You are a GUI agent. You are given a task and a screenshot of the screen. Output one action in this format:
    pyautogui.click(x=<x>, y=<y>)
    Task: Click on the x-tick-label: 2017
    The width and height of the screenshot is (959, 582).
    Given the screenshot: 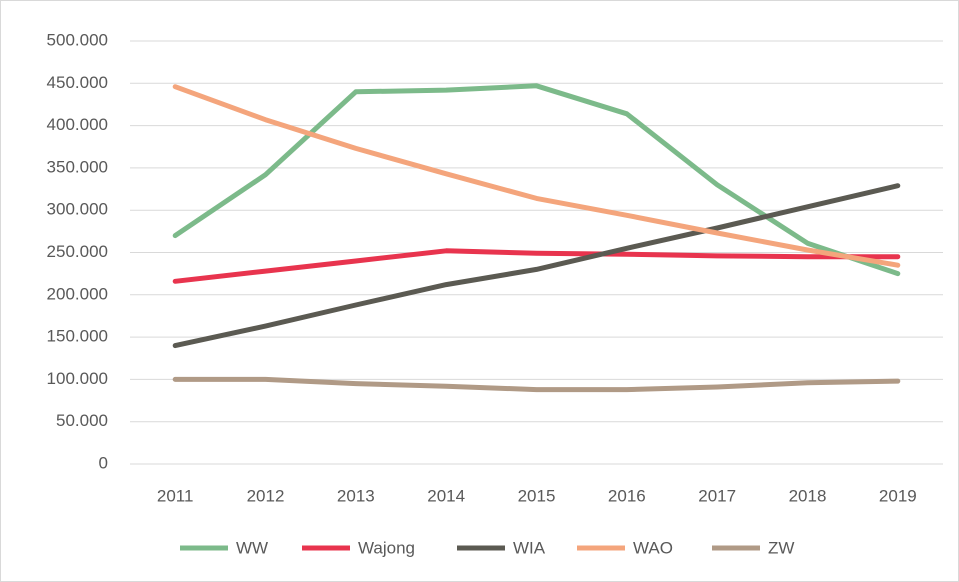 What is the action you would take?
    pyautogui.click(x=717, y=495)
    